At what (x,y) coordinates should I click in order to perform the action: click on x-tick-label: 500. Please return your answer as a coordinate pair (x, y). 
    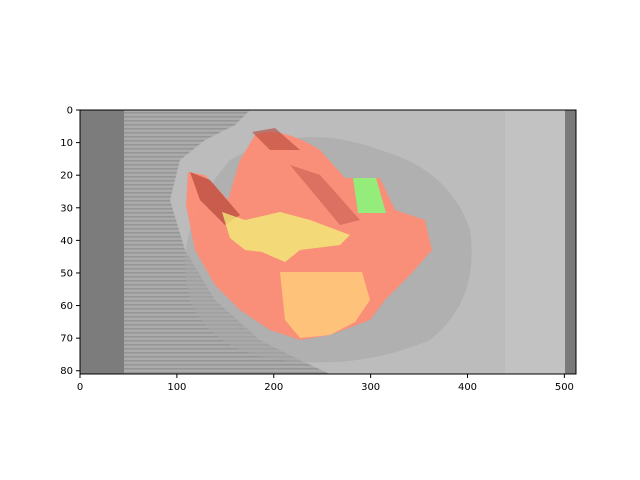
    Looking at the image, I should click on (564, 387).